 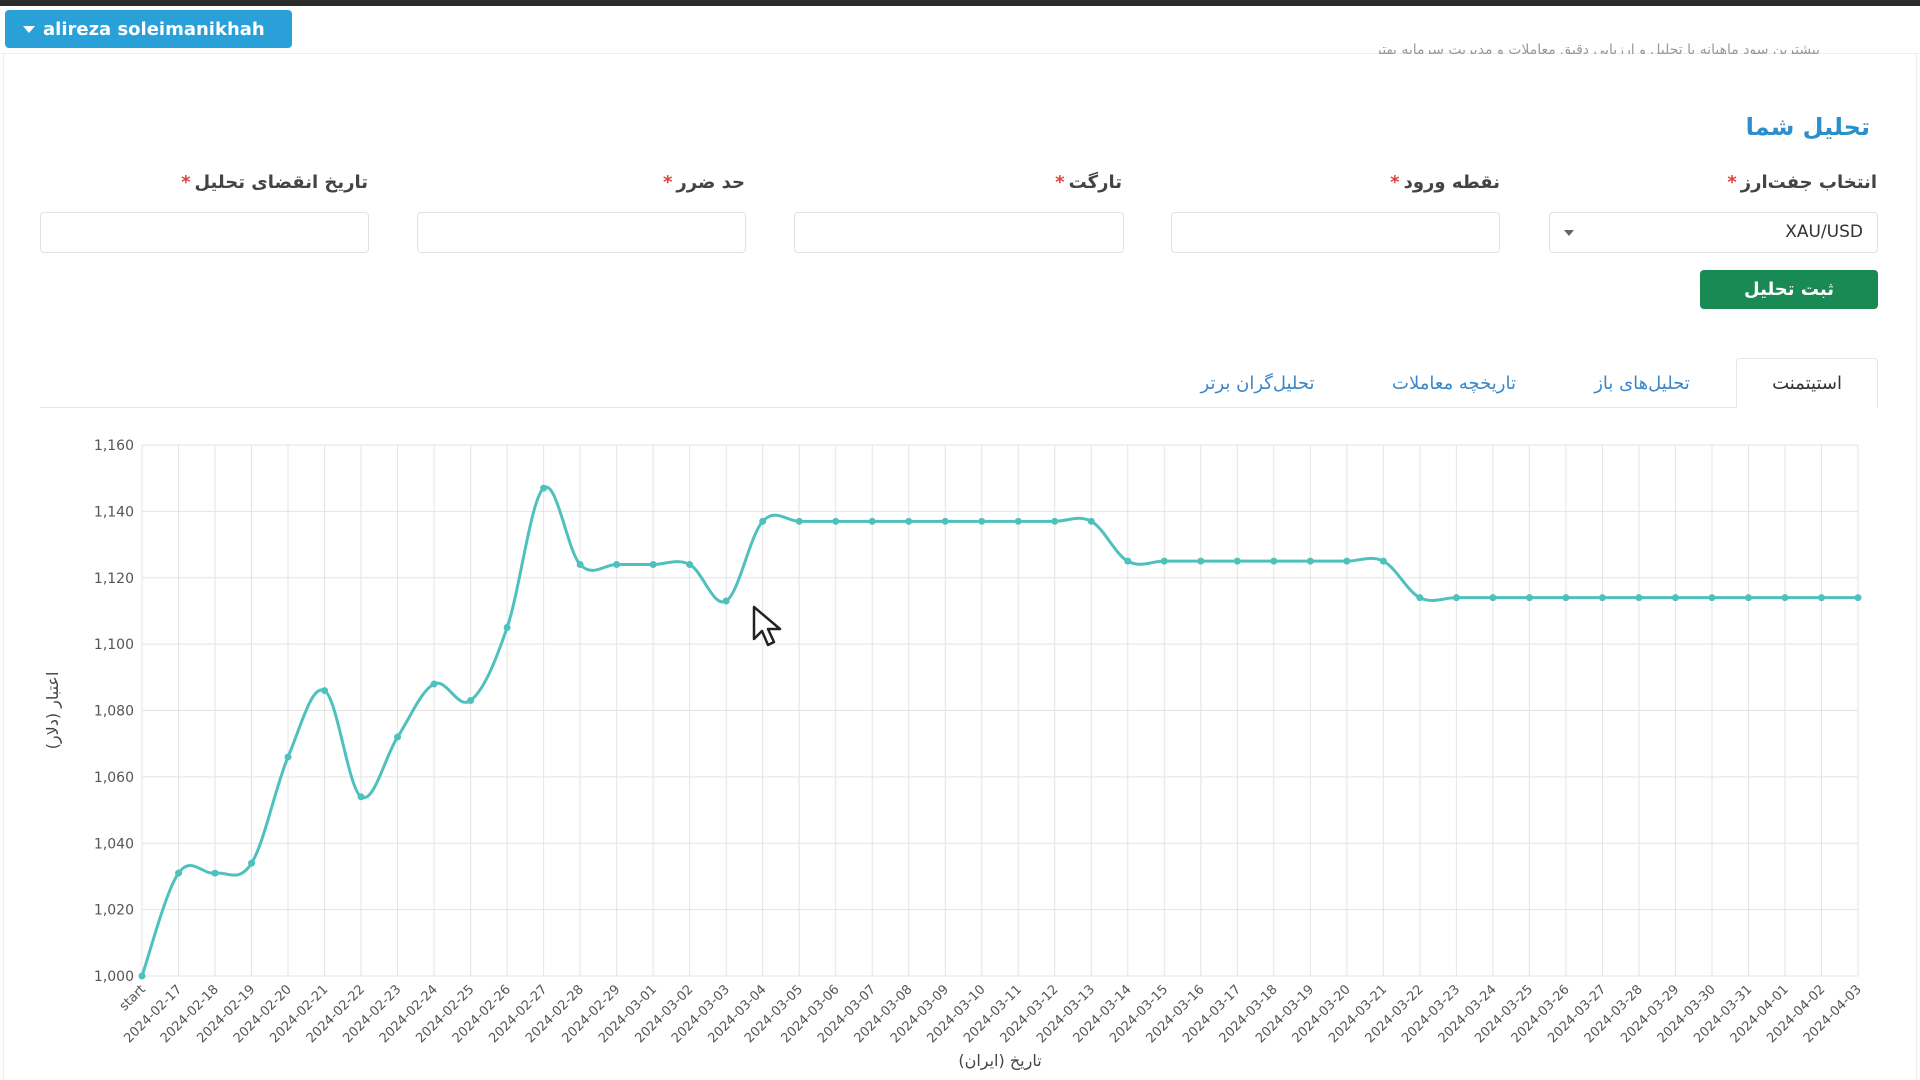 What do you see at coordinates (274, 182) in the screenshot?
I see `expiry-label: تاریخ انقضای تحلیل*` at bounding box center [274, 182].